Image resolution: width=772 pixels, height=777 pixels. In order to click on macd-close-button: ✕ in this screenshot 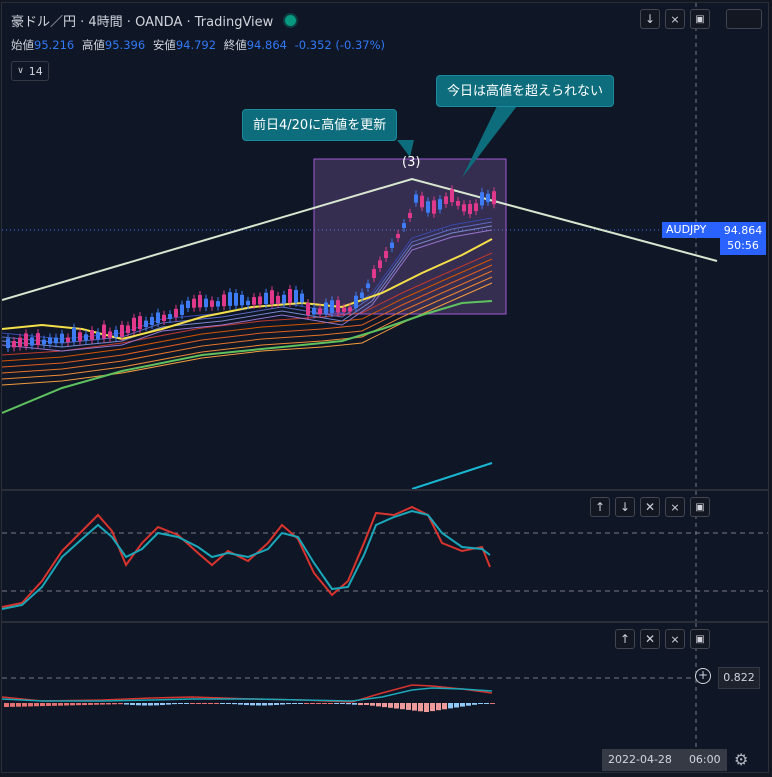, I will do `click(650, 639)`.